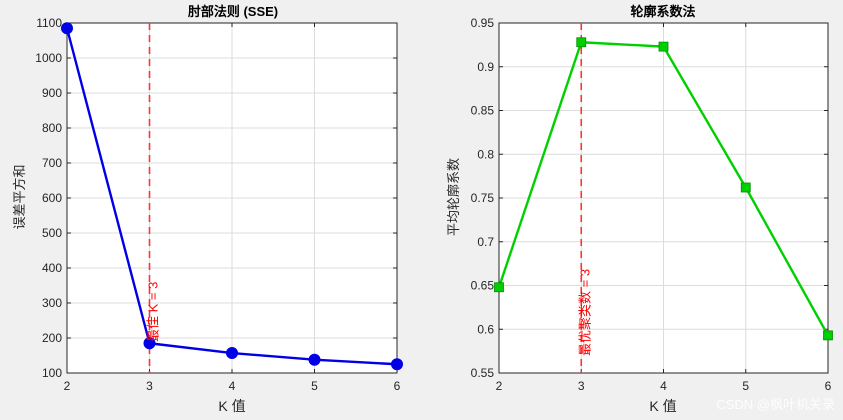 The height and width of the screenshot is (420, 843). What do you see at coordinates (453, 197) in the screenshot?
I see `silhouette-chart-ylabel: 平均轮廓系数` at bounding box center [453, 197].